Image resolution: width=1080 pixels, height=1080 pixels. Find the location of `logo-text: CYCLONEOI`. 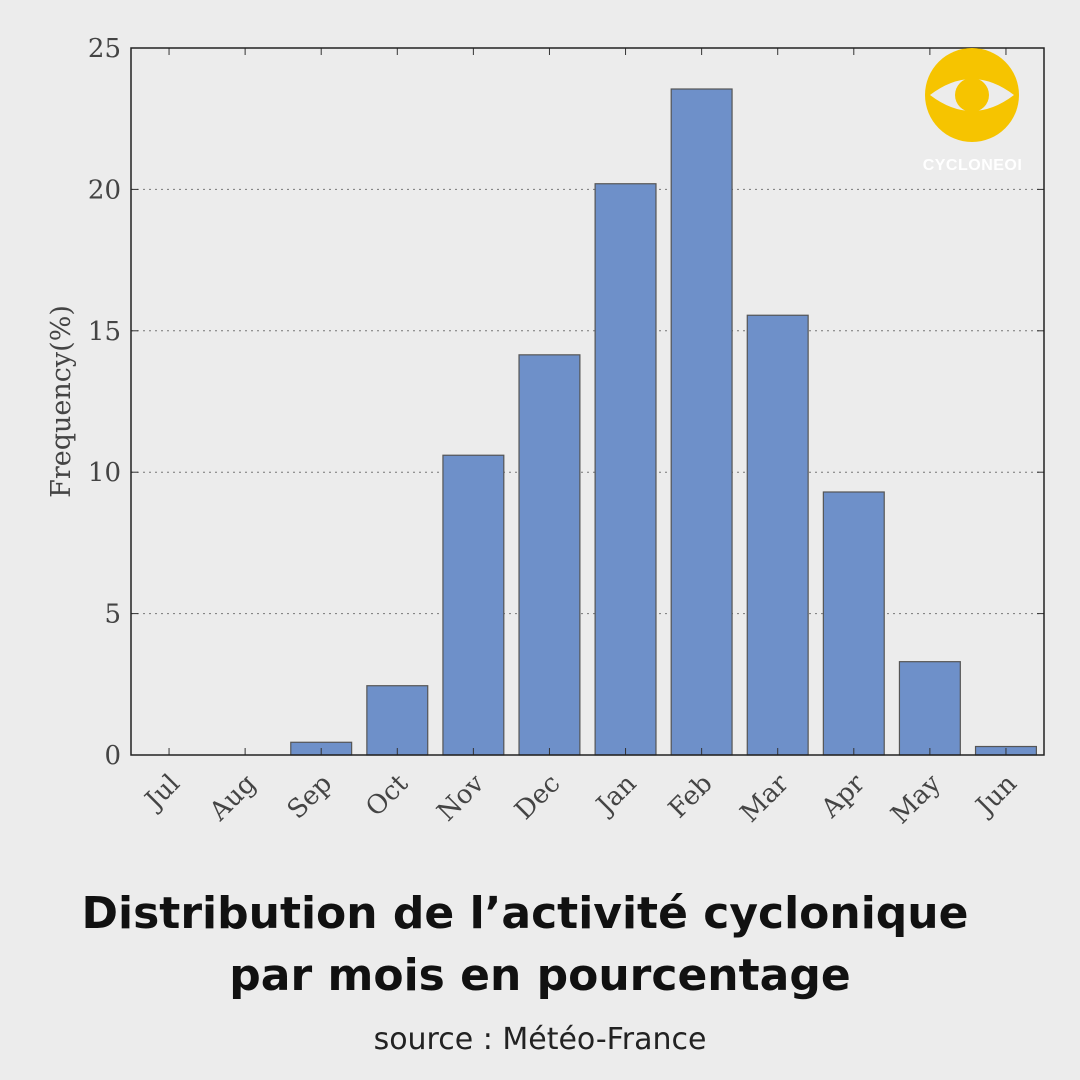

logo-text: CYCLONEOI is located at coordinates (972, 165).